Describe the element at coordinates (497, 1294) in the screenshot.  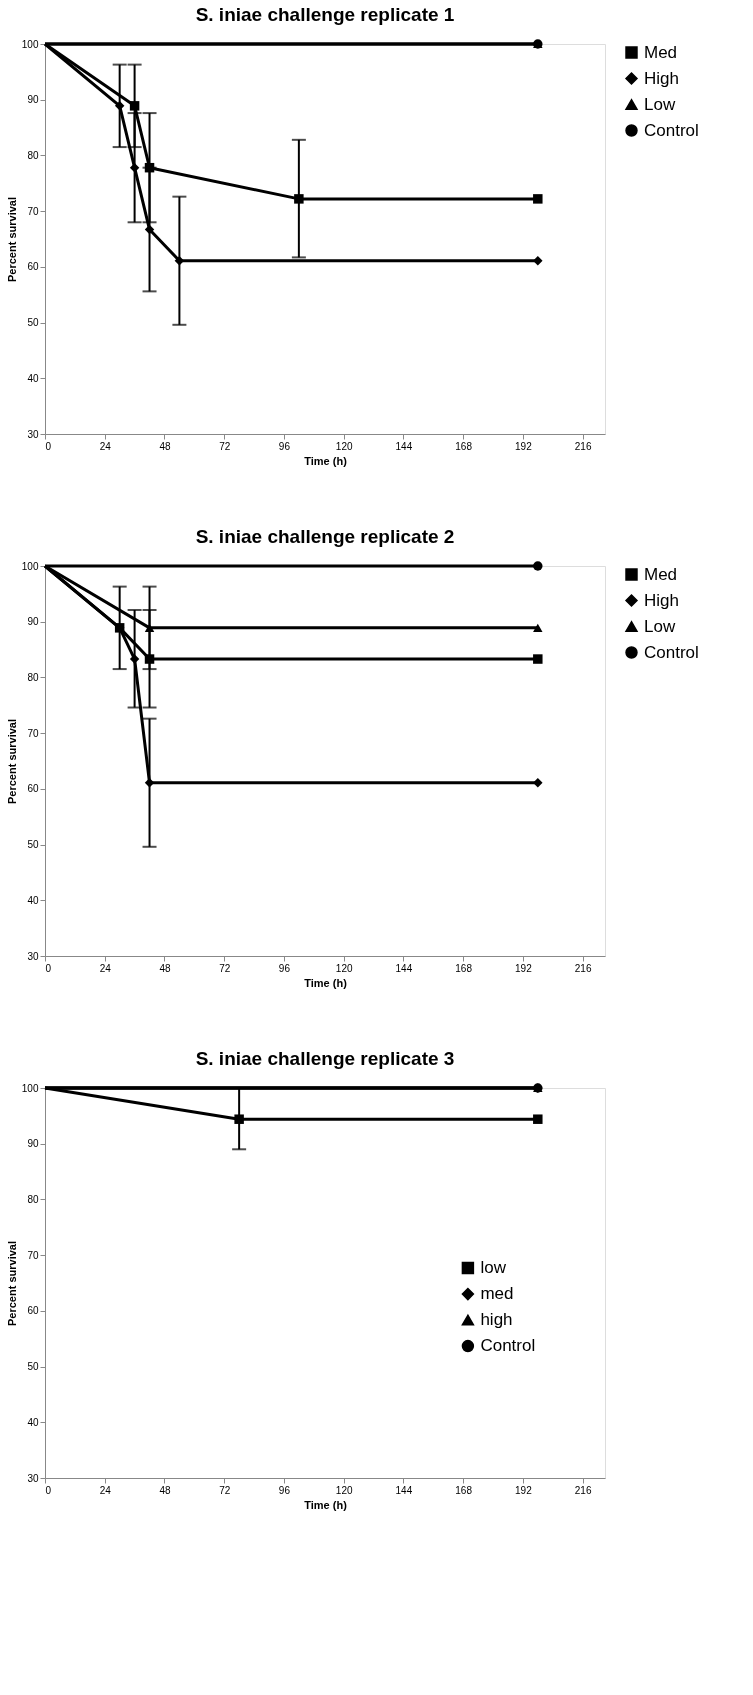
I see `legend-label: med` at that location.